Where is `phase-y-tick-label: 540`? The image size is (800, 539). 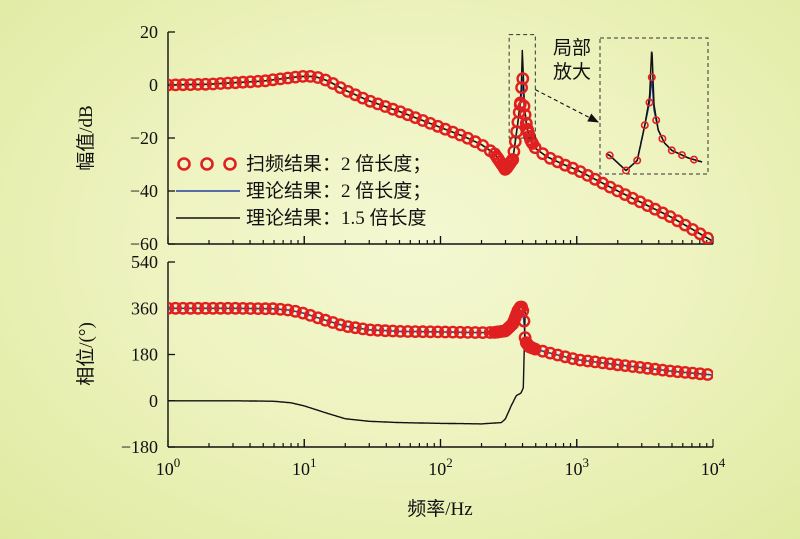
phase-y-tick-label: 540 is located at coordinates (144, 262).